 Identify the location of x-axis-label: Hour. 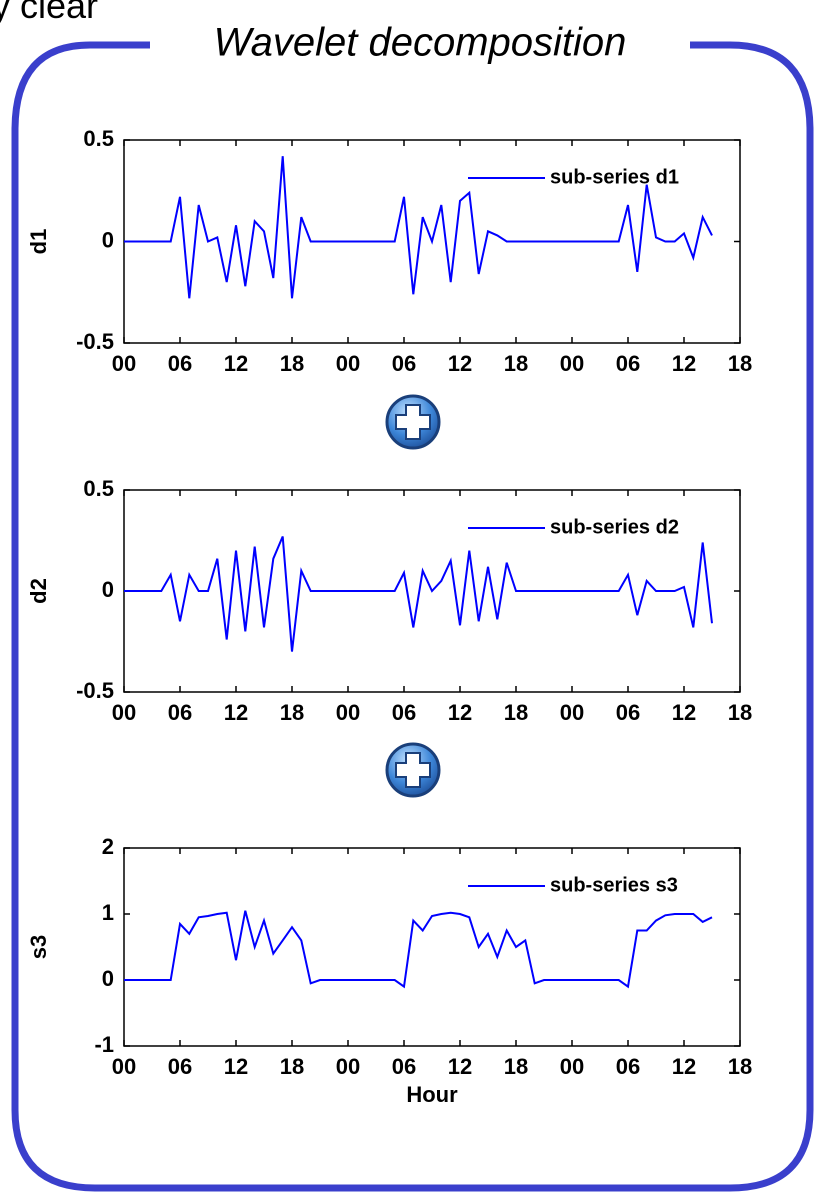
(432, 1094).